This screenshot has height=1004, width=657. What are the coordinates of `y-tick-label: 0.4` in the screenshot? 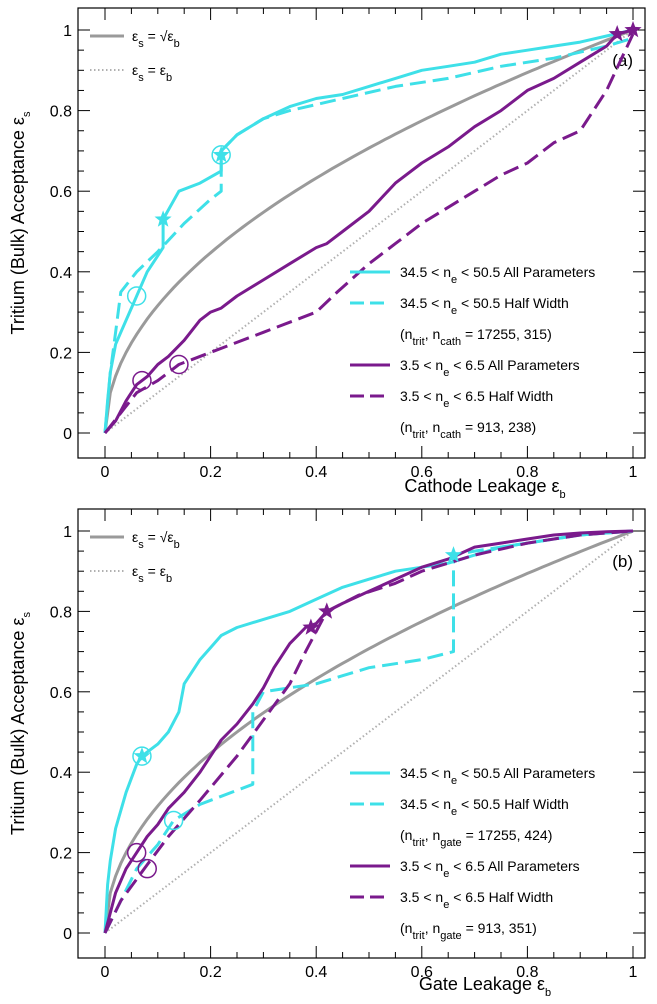 It's located at (61, 273).